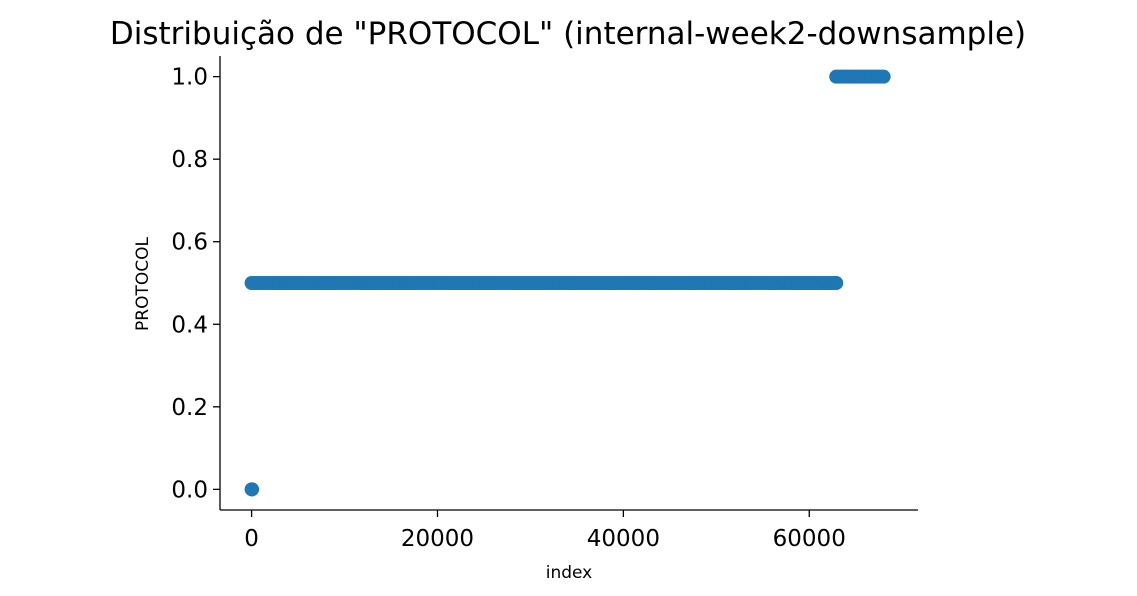 The image size is (1137, 596). What do you see at coordinates (569, 573) in the screenshot?
I see `x-axis-label: index` at bounding box center [569, 573].